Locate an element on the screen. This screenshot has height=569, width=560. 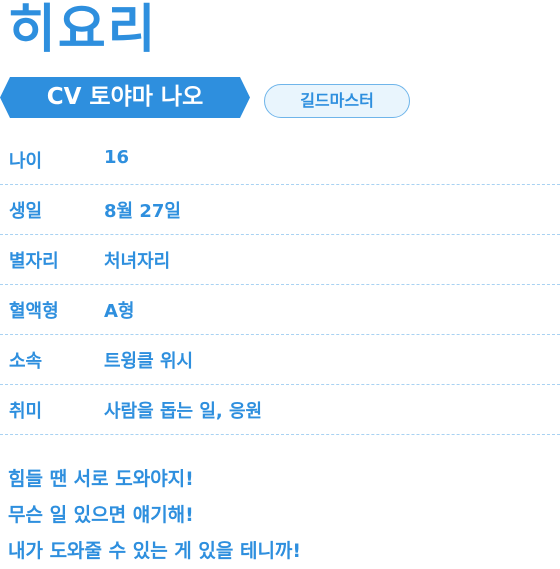
info-label: 혈액형 is located at coordinates (34, 311).